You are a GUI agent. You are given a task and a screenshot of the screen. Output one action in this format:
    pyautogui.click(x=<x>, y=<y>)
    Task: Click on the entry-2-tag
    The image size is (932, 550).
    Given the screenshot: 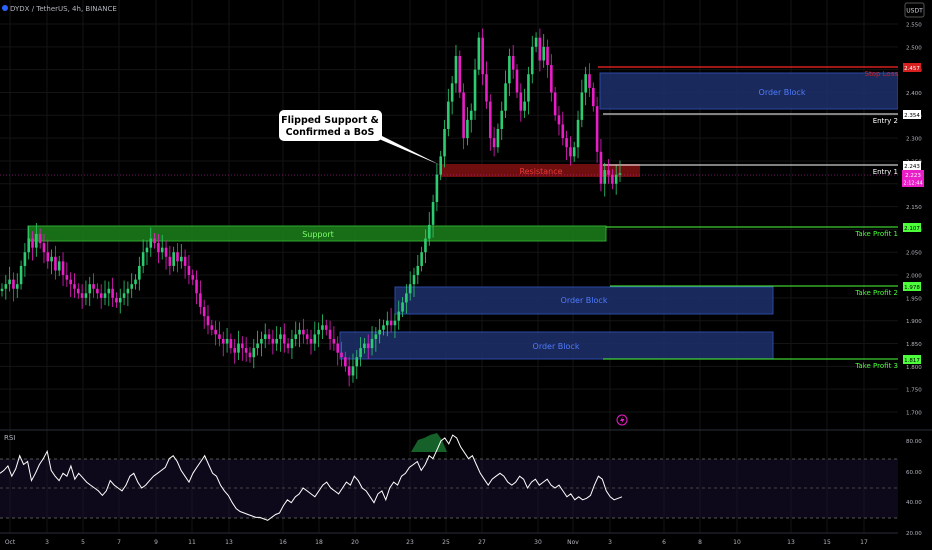 What is the action you would take?
    pyautogui.click(x=912, y=114)
    